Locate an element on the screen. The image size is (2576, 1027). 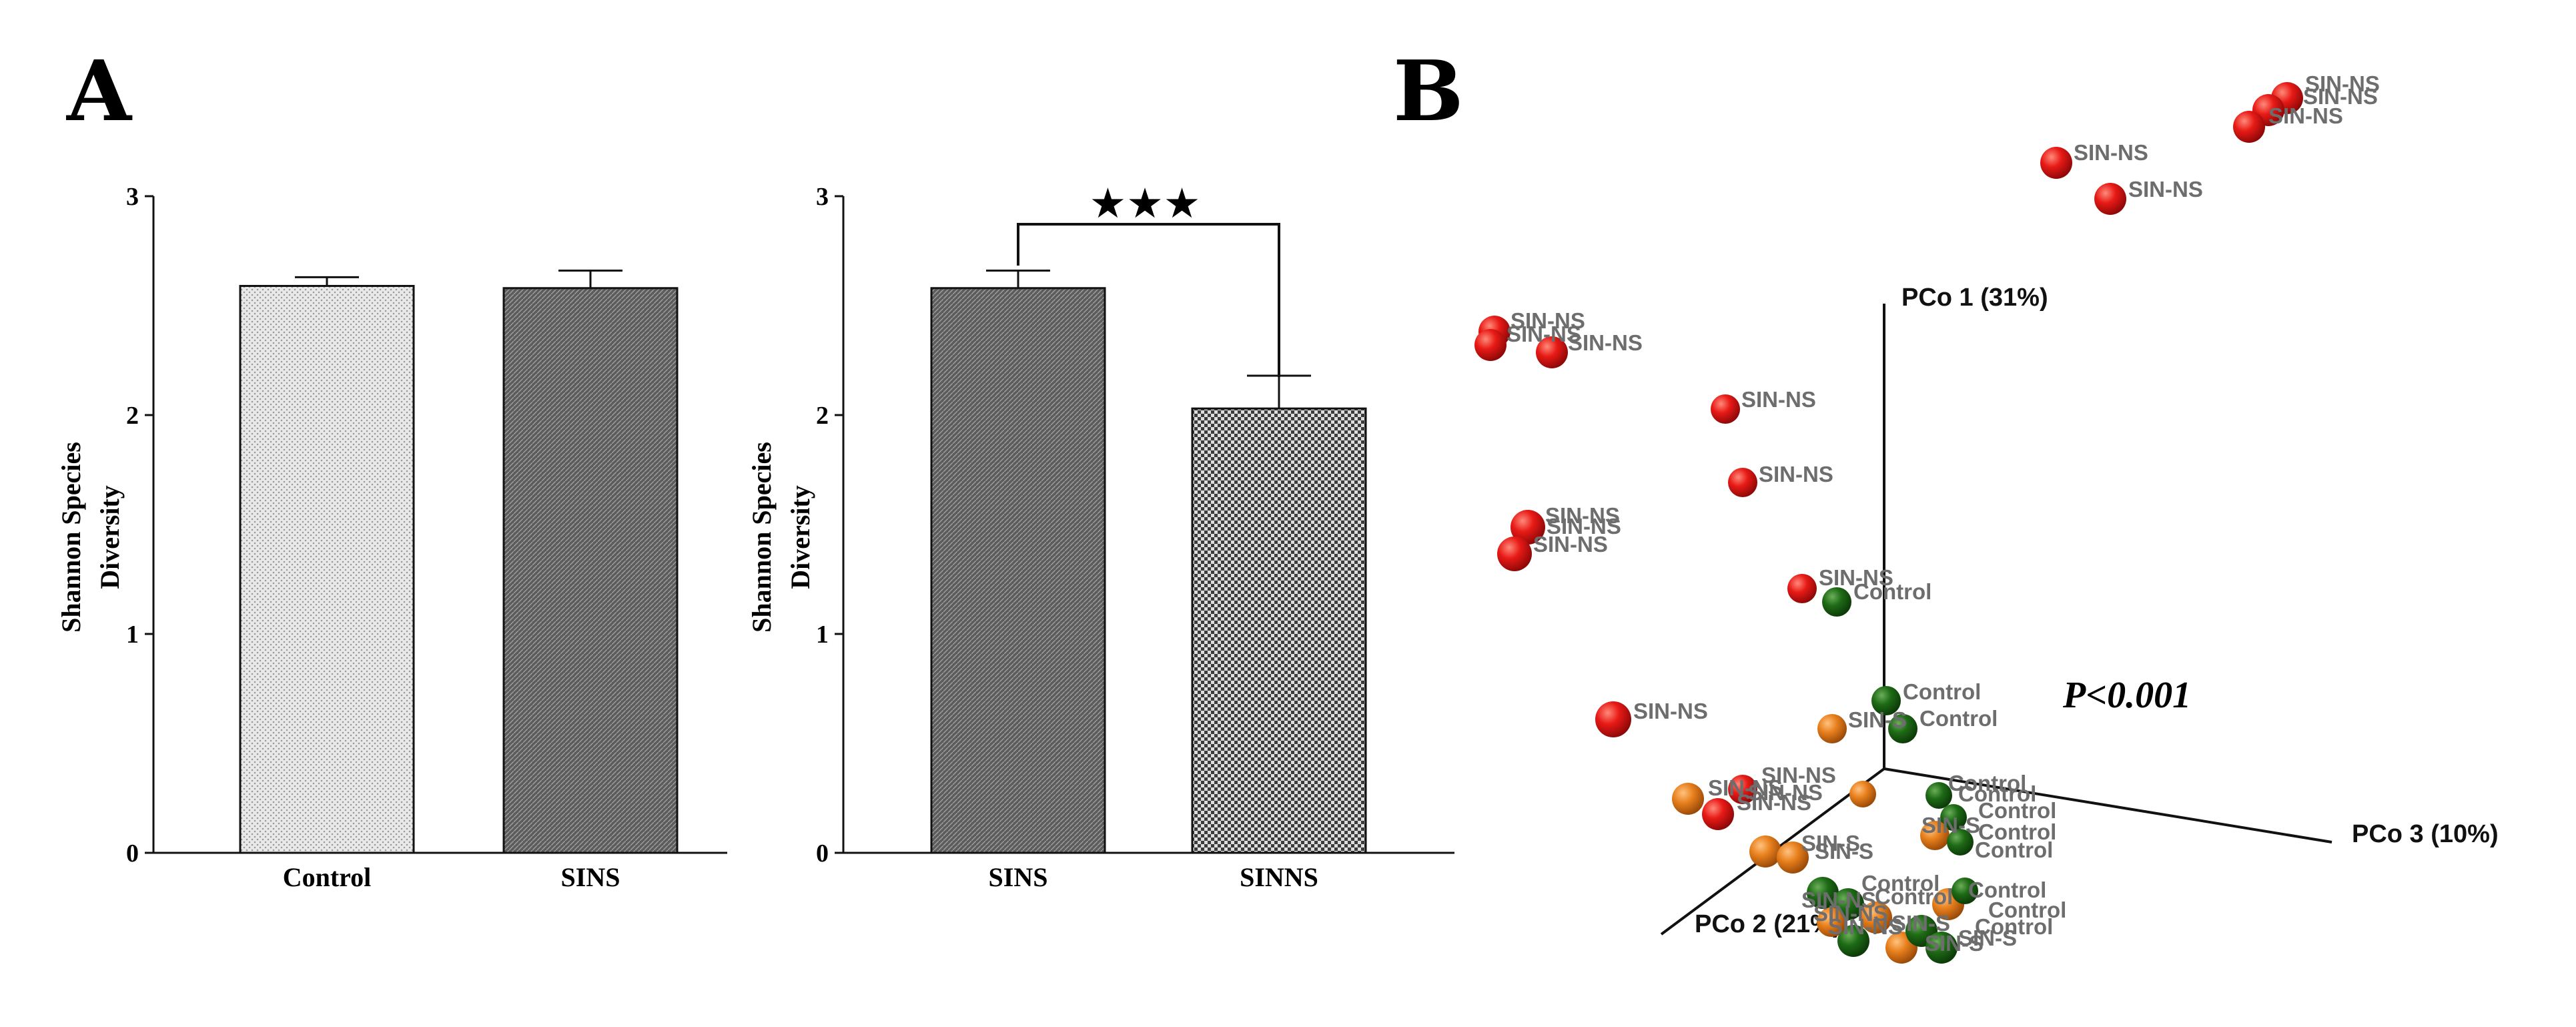
y-ticks-right: 0 1 2 3 is located at coordinates (829, 525).